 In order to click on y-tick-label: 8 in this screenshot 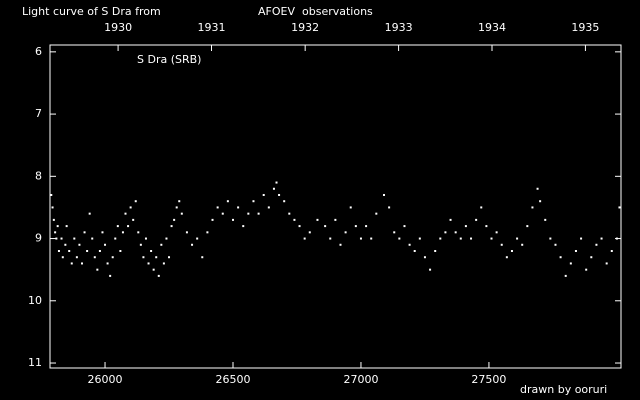, I will do `click(38, 175)`.